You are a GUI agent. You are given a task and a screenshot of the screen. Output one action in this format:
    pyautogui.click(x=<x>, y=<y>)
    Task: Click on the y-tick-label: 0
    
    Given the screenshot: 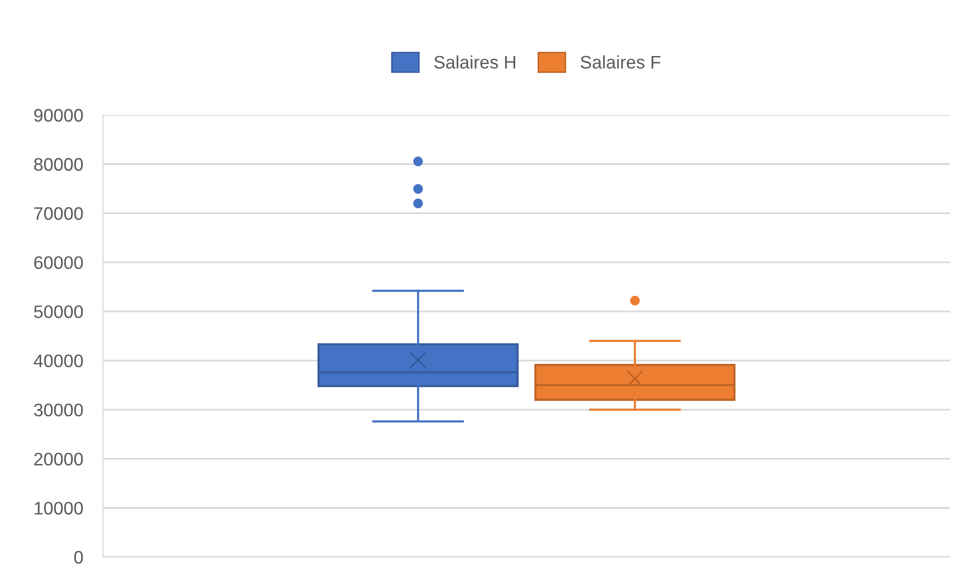 What is the action you would take?
    pyautogui.click(x=78, y=557)
    